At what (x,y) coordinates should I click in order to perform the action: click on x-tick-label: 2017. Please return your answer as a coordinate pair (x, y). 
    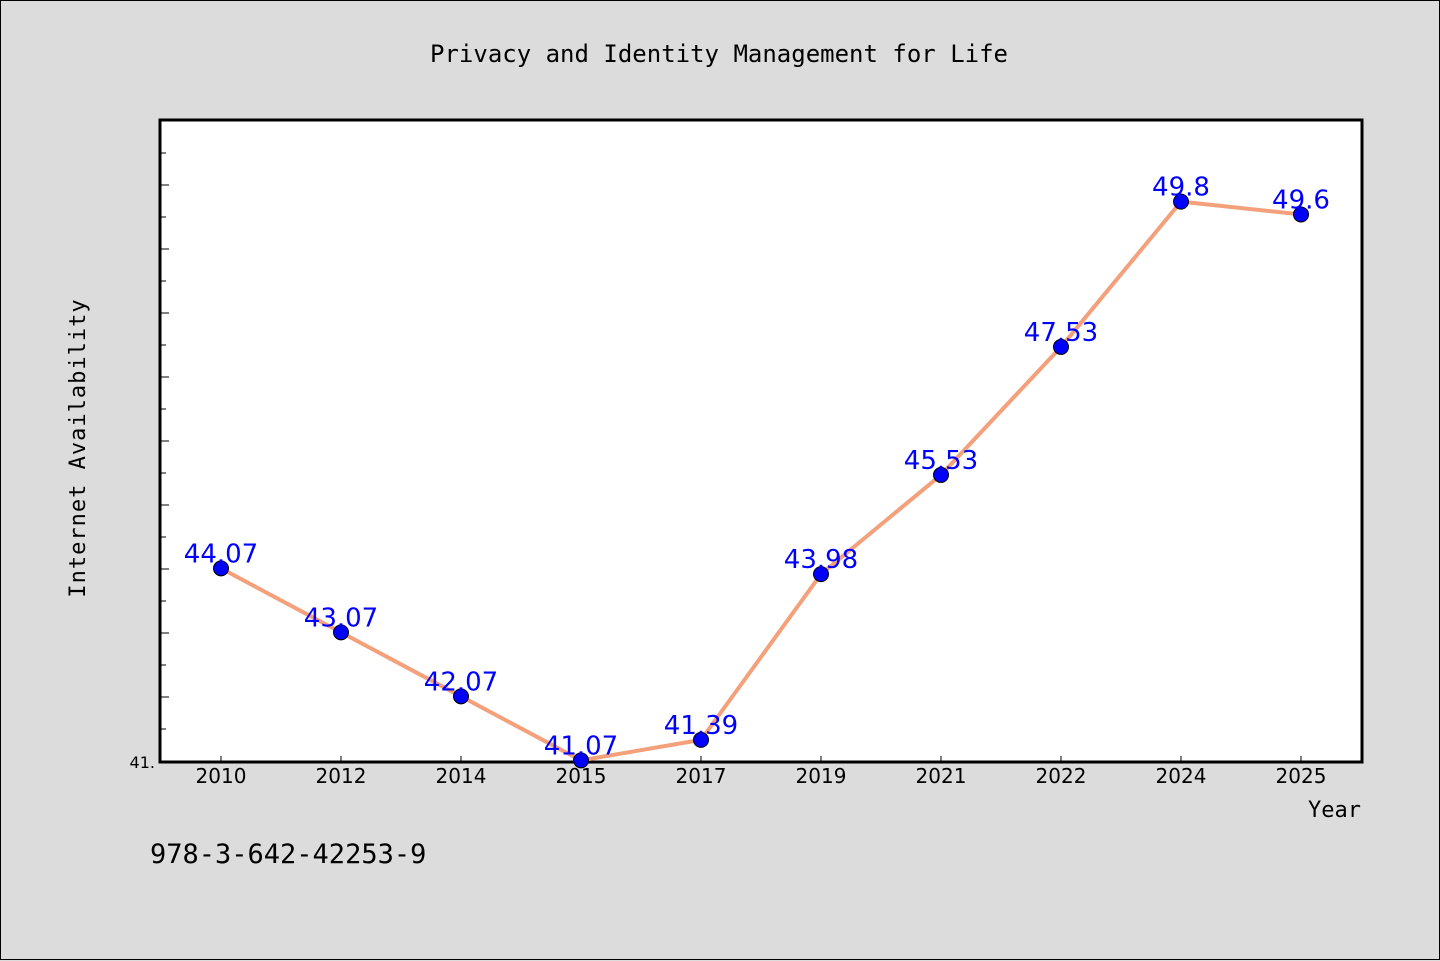
    Looking at the image, I should click on (701, 776).